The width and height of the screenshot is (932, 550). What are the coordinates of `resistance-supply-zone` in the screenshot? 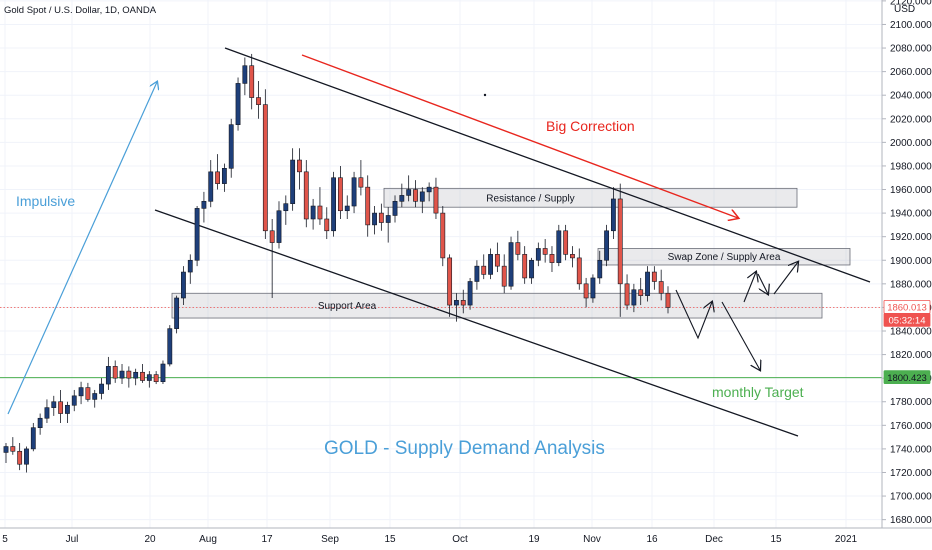 It's located at (590, 197).